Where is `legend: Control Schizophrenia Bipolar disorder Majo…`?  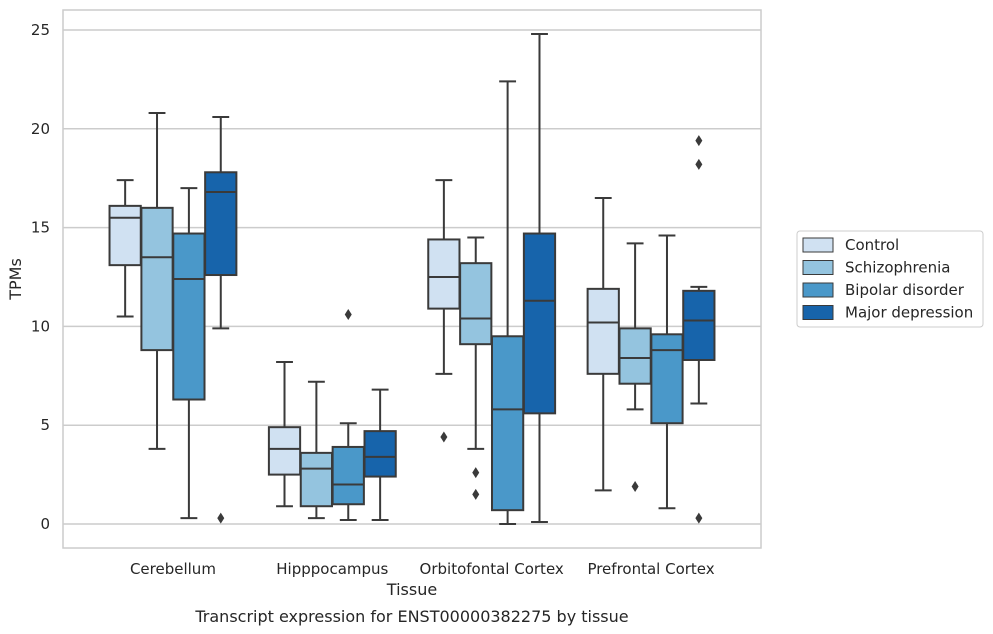
legend: Control Schizophrenia Bipolar disorder Majo… is located at coordinates (890, 279).